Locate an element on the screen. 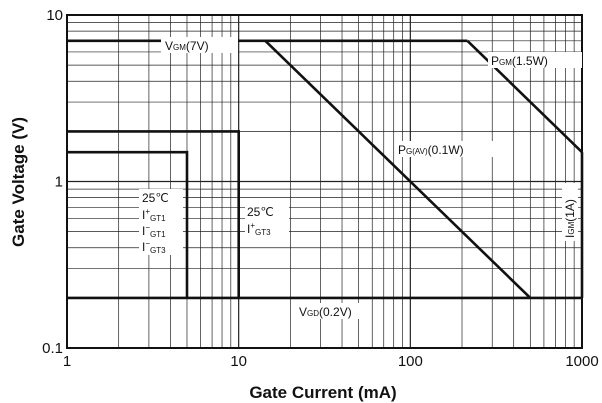  label-vgm: VGM(7V) is located at coordinates (199, 45).